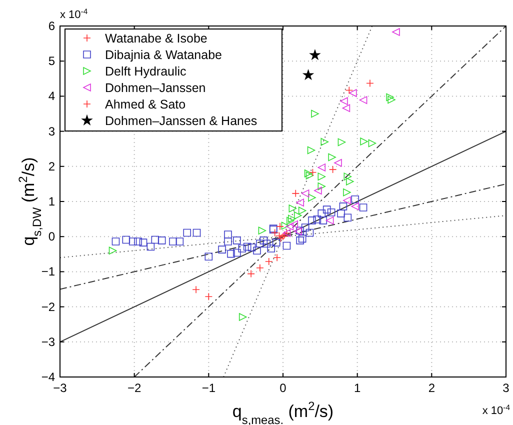 Image resolution: width=513 pixels, height=425 pixels. What do you see at coordinates (52, 237) in the screenshot?
I see `y-tick-label: 0` at bounding box center [52, 237].